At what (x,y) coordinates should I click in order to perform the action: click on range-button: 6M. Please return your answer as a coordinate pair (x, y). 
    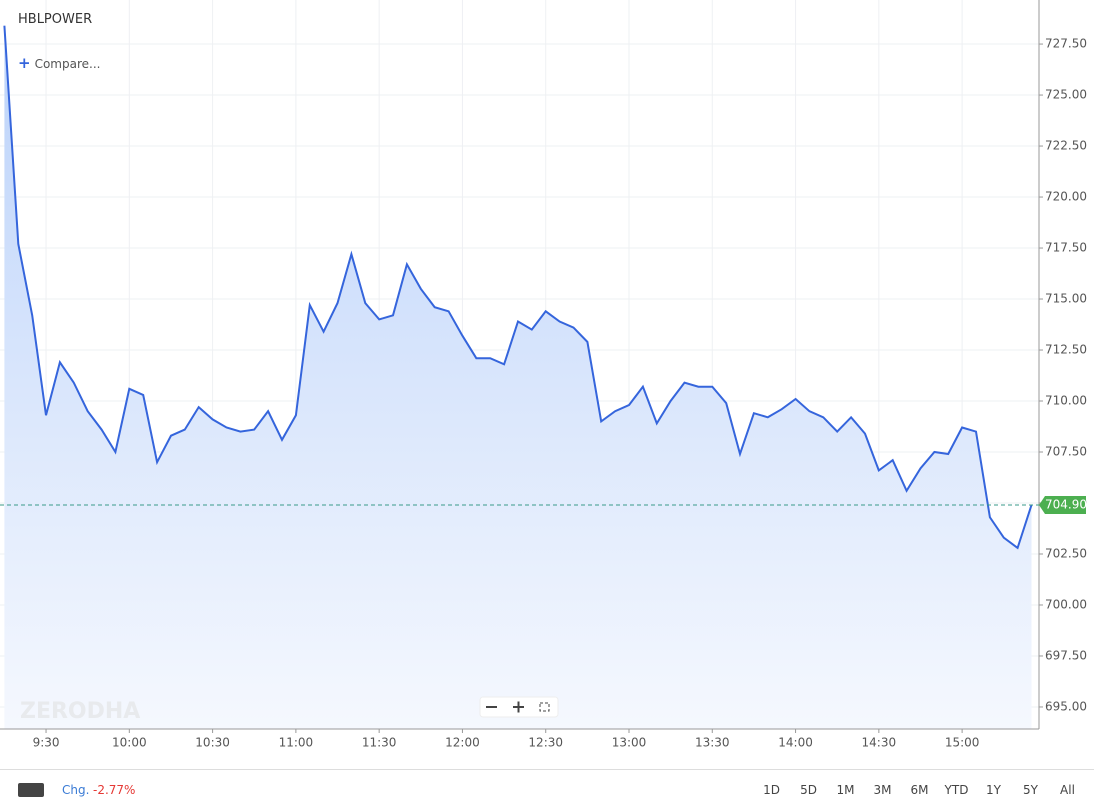
    Looking at the image, I should click on (919, 790).